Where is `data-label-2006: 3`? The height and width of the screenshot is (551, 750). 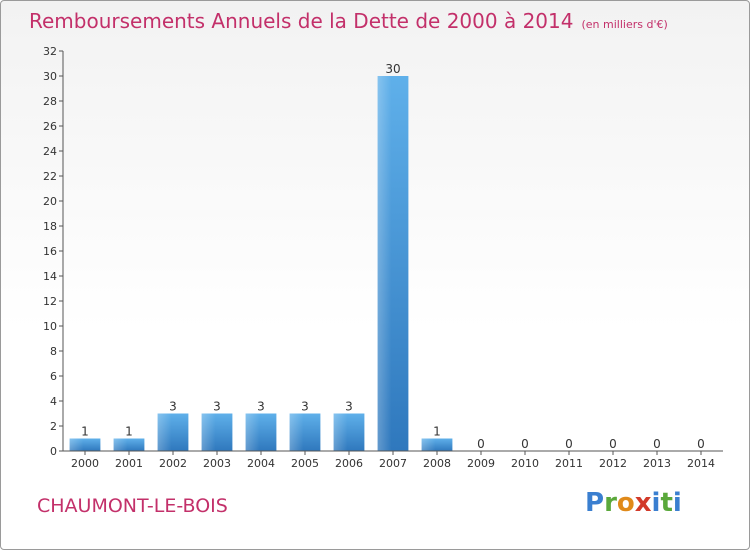
data-label-2006: 3 is located at coordinates (349, 407).